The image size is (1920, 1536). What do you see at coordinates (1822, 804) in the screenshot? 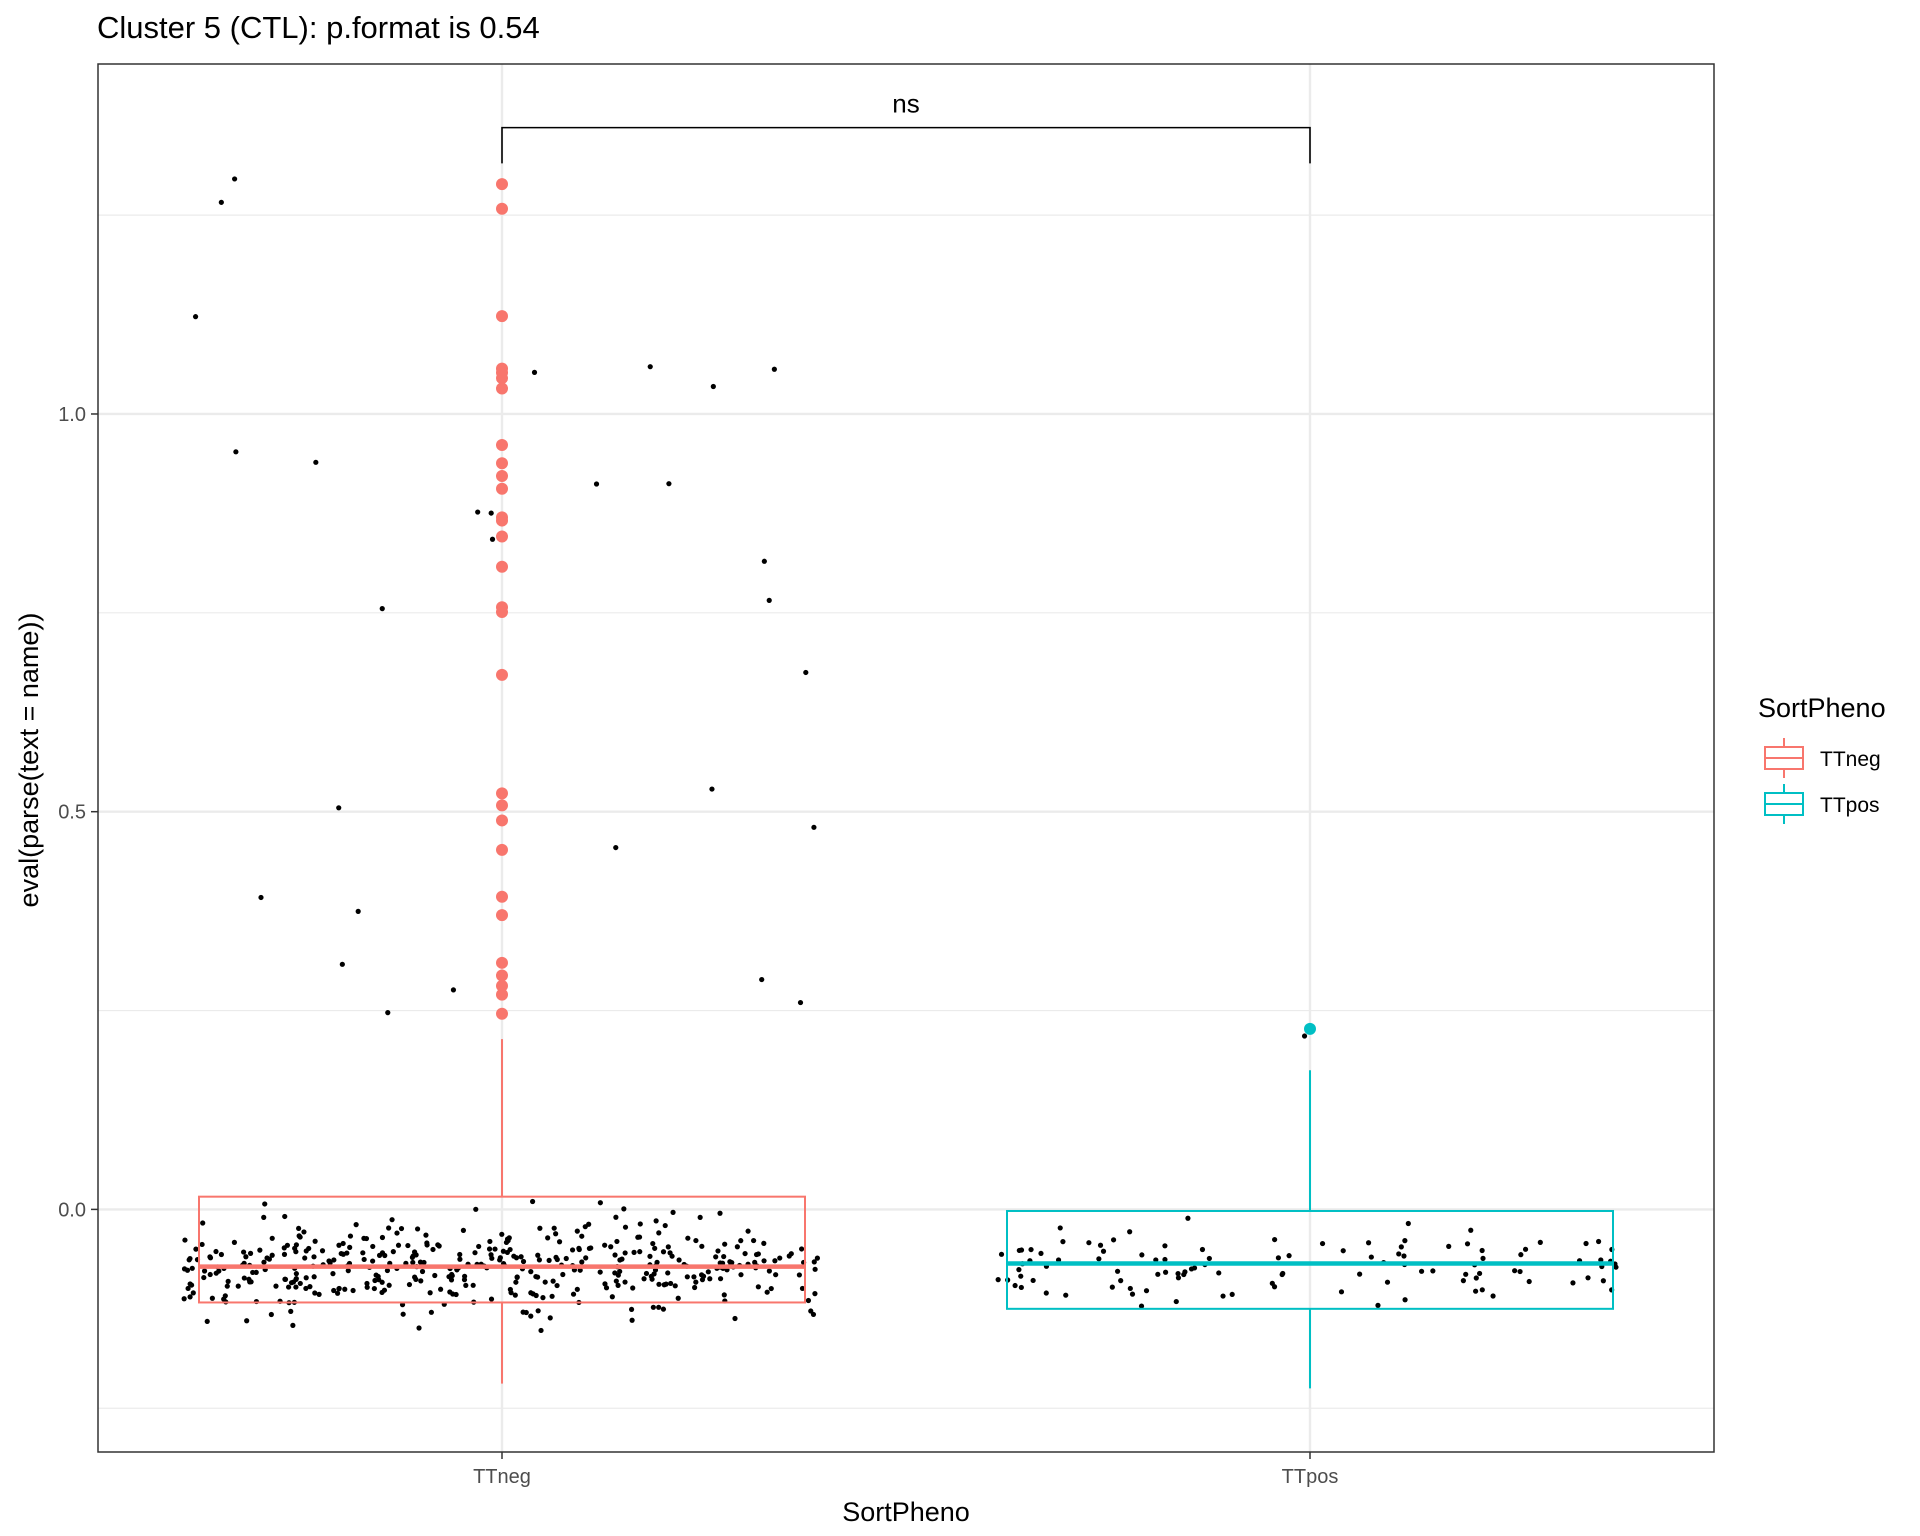
I see `legend-item-TTpos: TTpos` at bounding box center [1822, 804].